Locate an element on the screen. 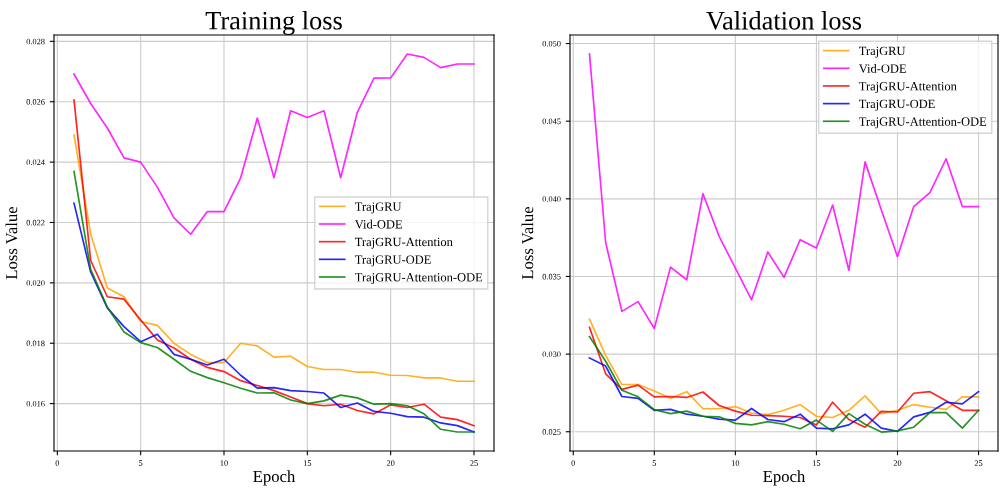  y-tick-label: 0.030 is located at coordinates (551, 354).